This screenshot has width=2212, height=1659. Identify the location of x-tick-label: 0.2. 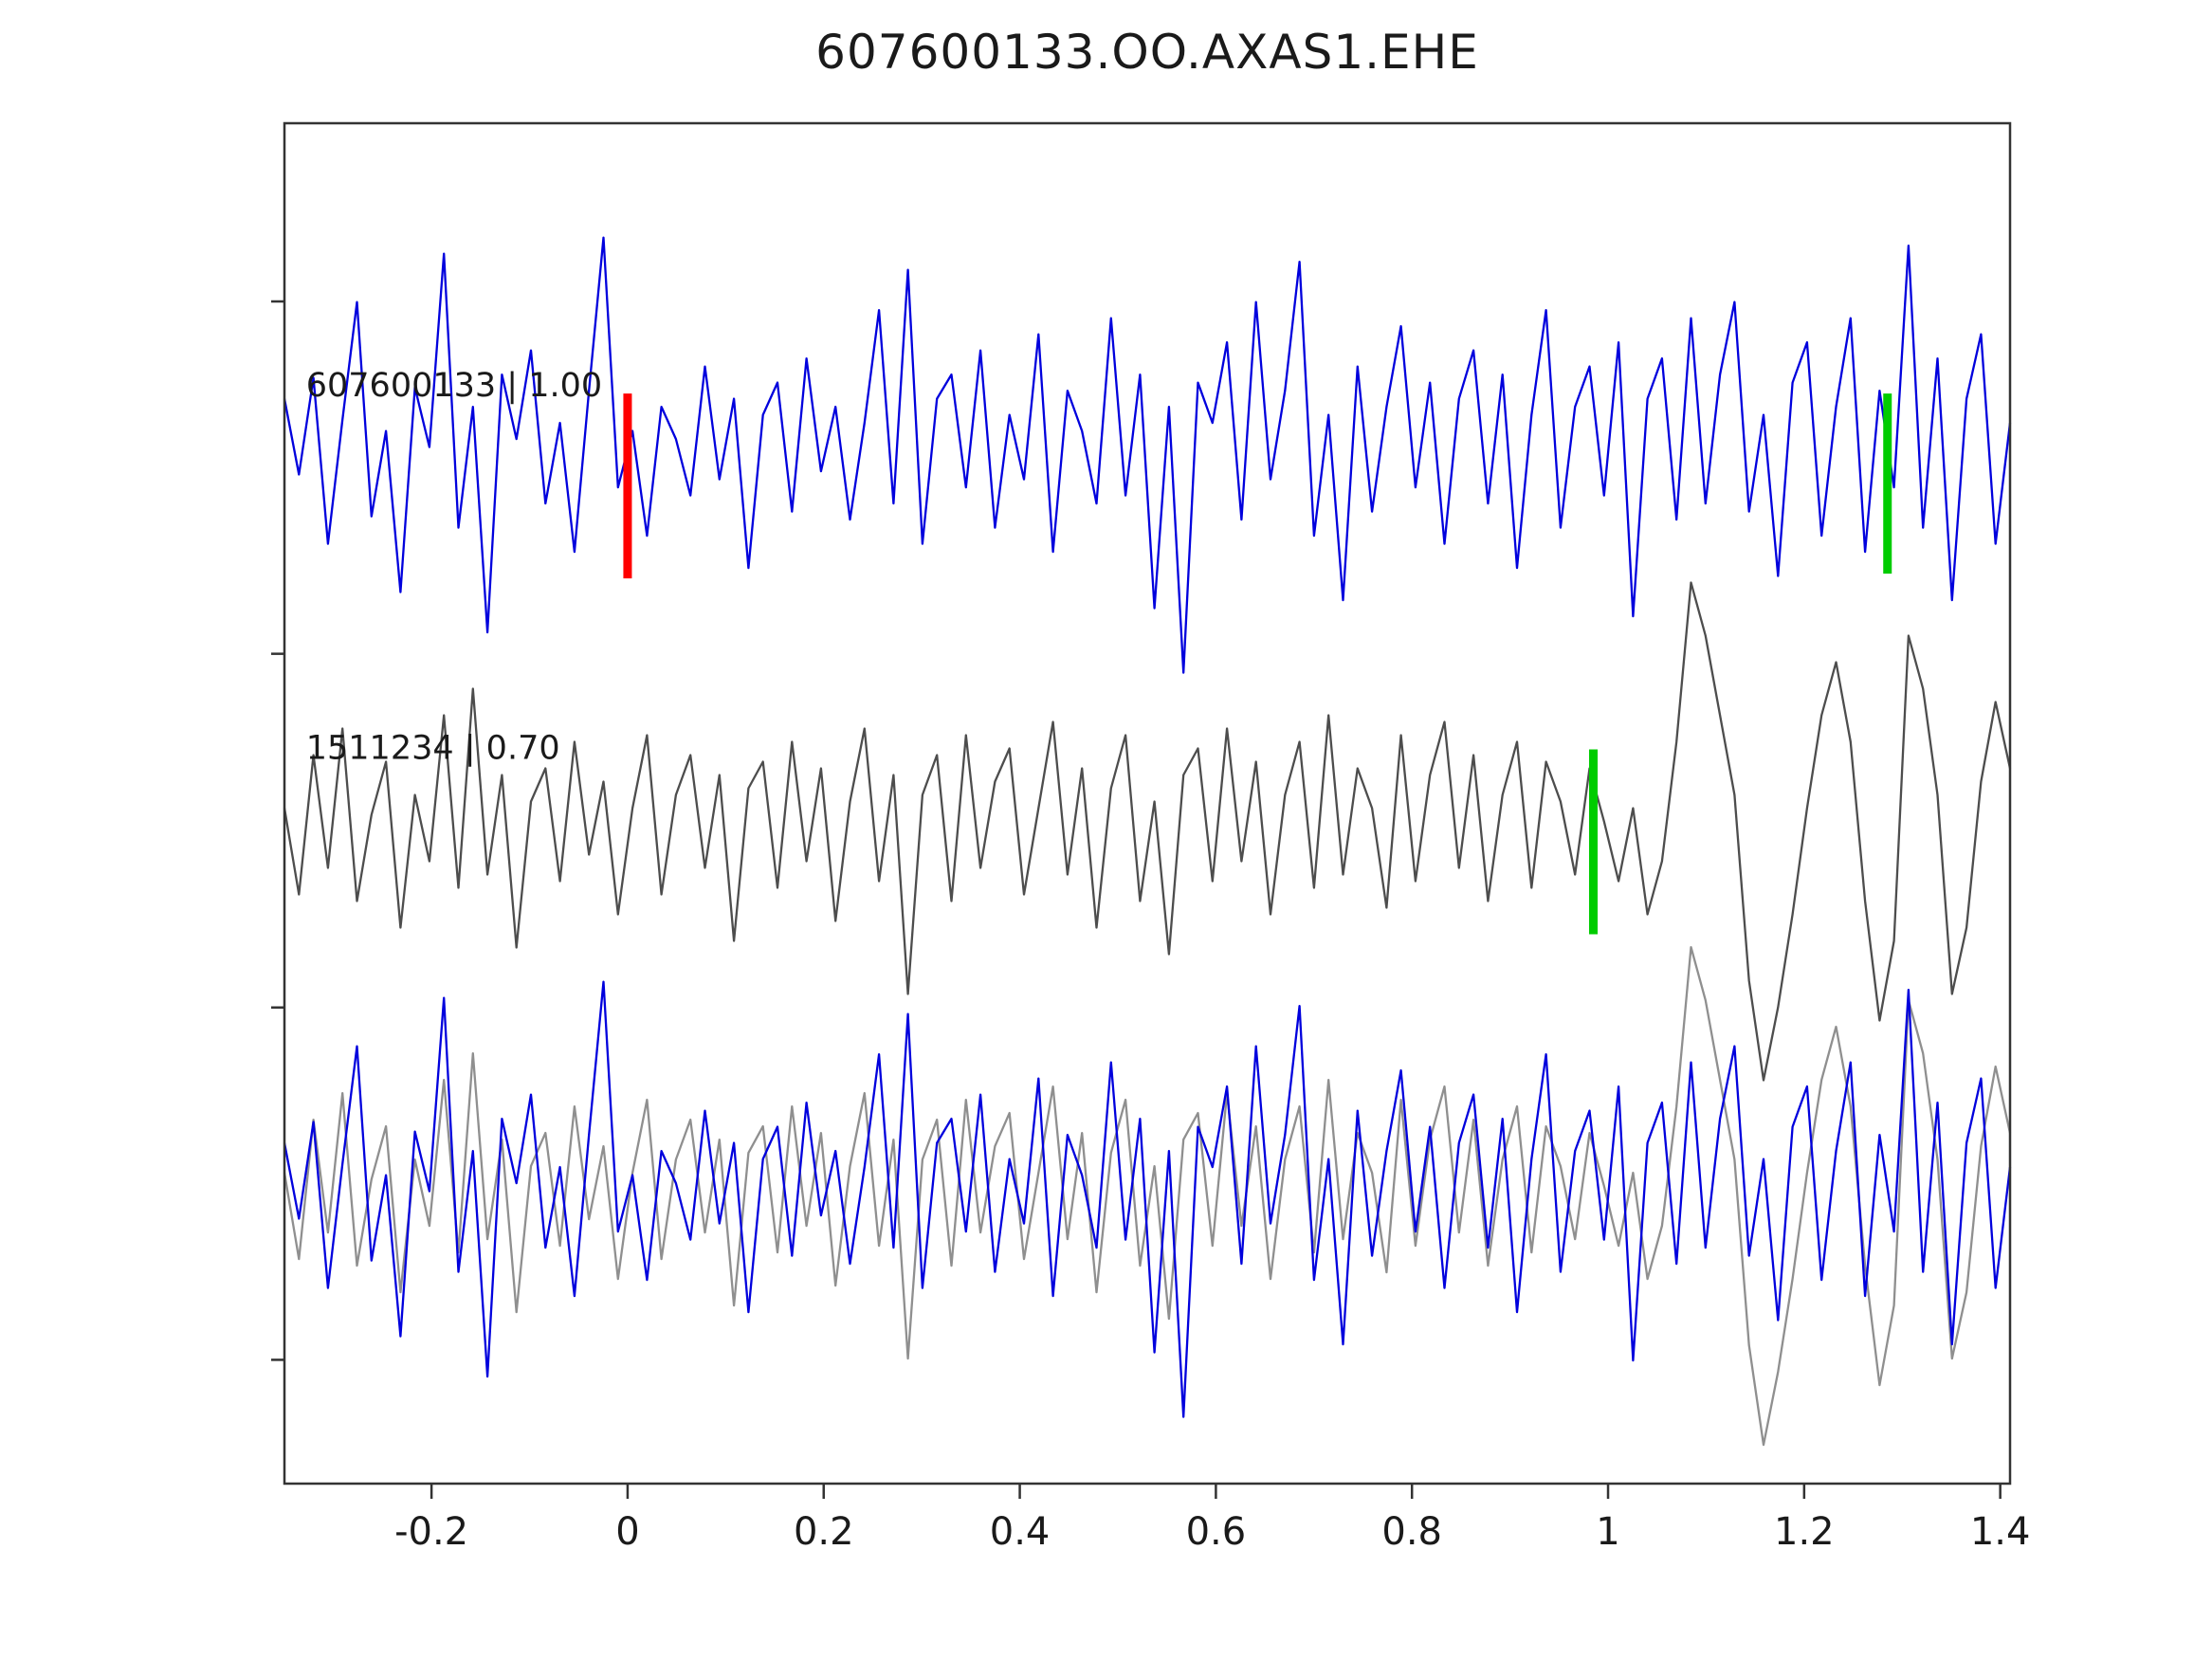
(824, 1532).